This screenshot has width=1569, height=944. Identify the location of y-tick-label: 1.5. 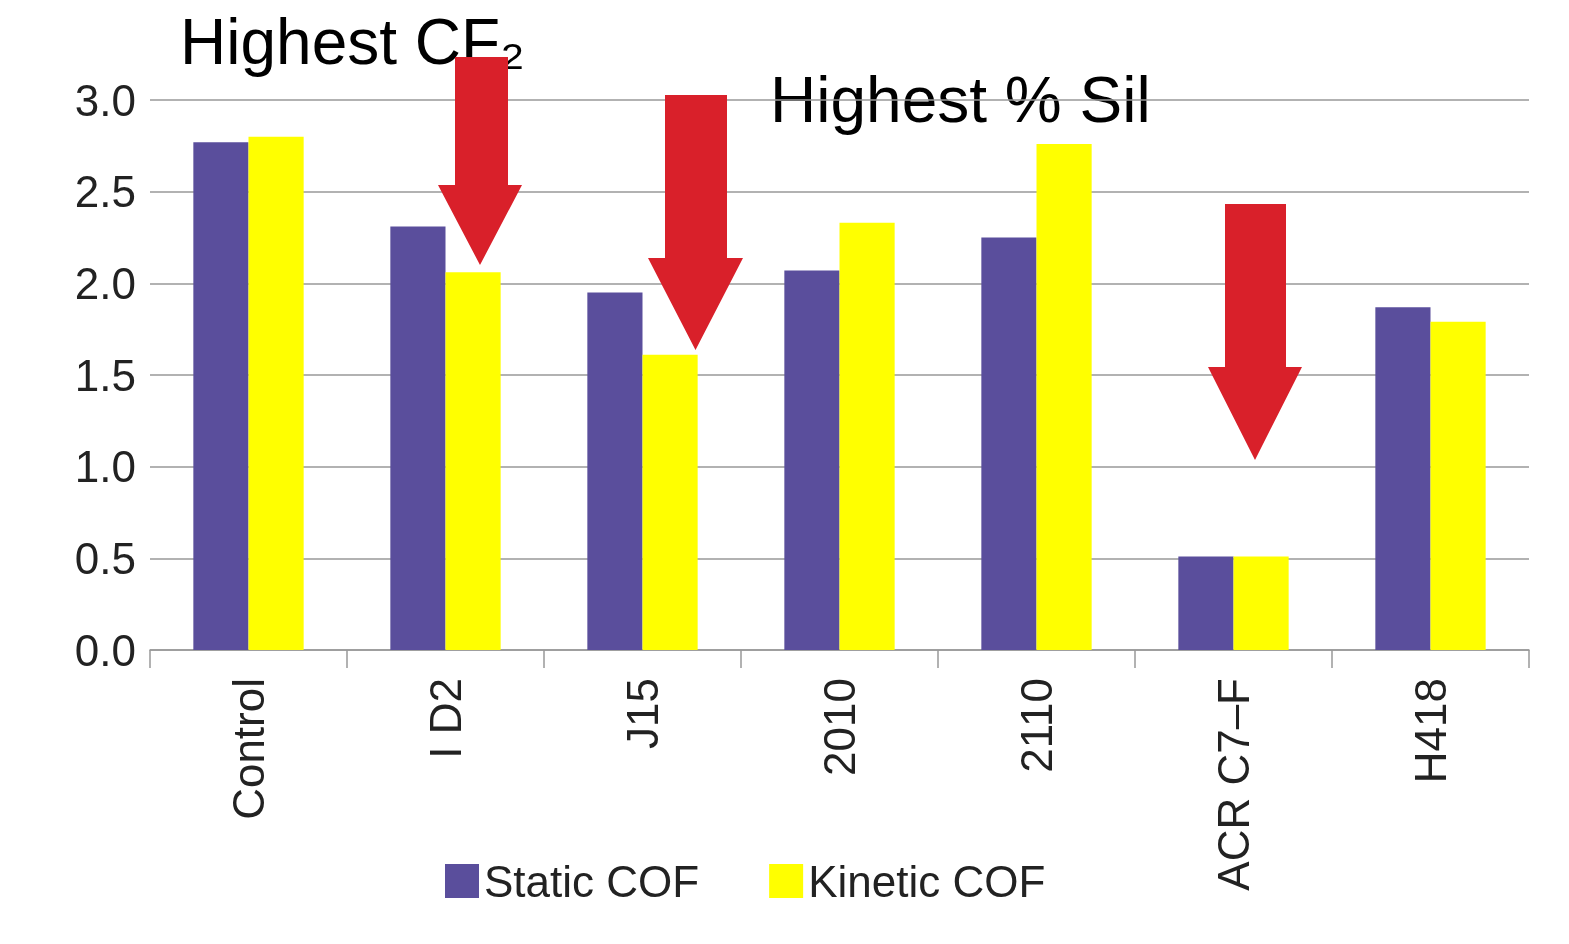
(105, 375).